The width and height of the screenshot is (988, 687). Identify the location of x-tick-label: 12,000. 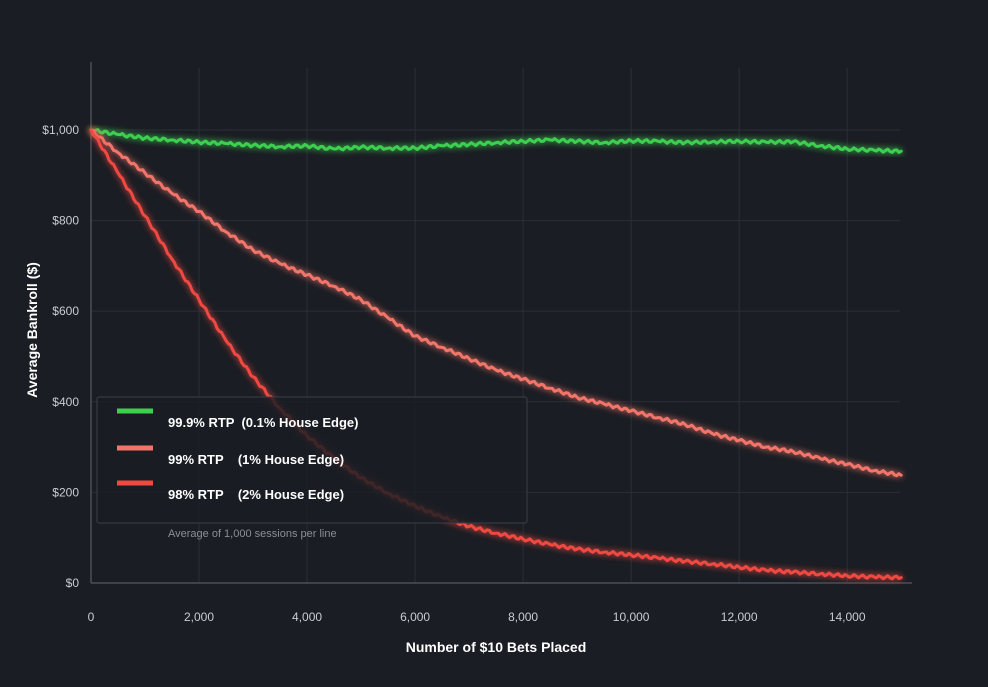
(739, 617).